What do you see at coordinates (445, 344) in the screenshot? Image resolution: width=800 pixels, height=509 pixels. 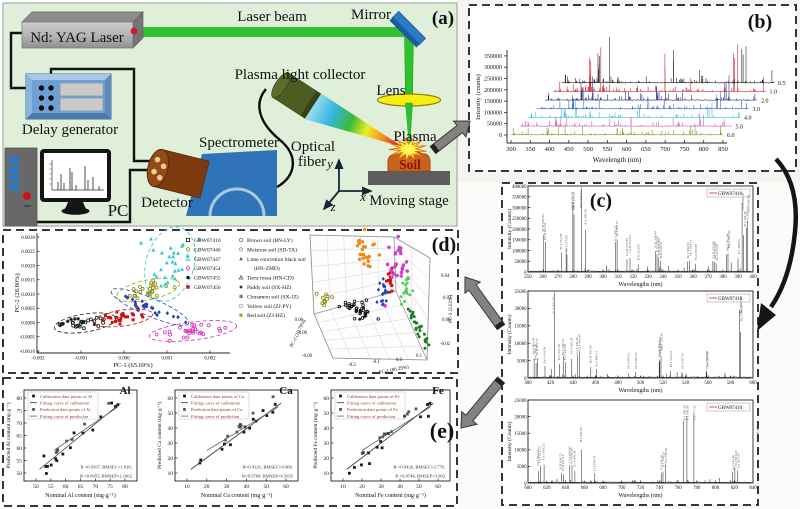 I see `svg-text: -0.02` at bounding box center [445, 344].